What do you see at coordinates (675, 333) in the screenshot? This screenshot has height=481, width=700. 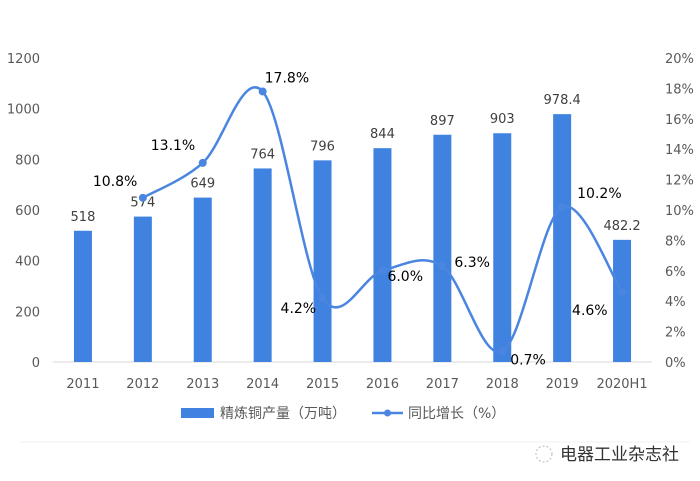 I see `y-right-tick-label: 2%` at bounding box center [675, 333].